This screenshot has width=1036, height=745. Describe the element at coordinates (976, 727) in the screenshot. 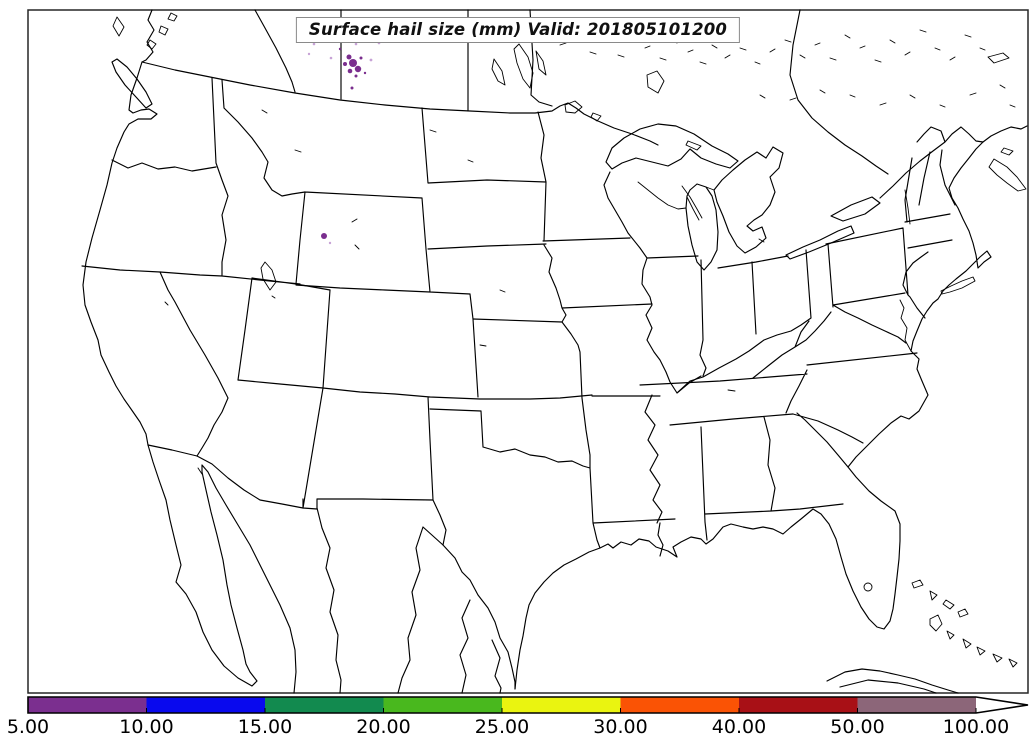

I see `colorbar-tick-label: 100.00` at that location.